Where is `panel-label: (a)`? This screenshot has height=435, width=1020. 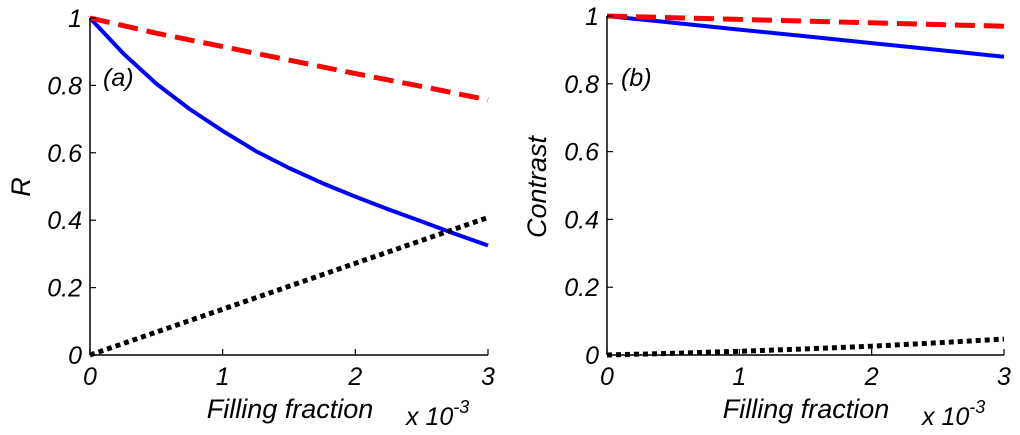
panel-label: (a) is located at coordinates (118, 78).